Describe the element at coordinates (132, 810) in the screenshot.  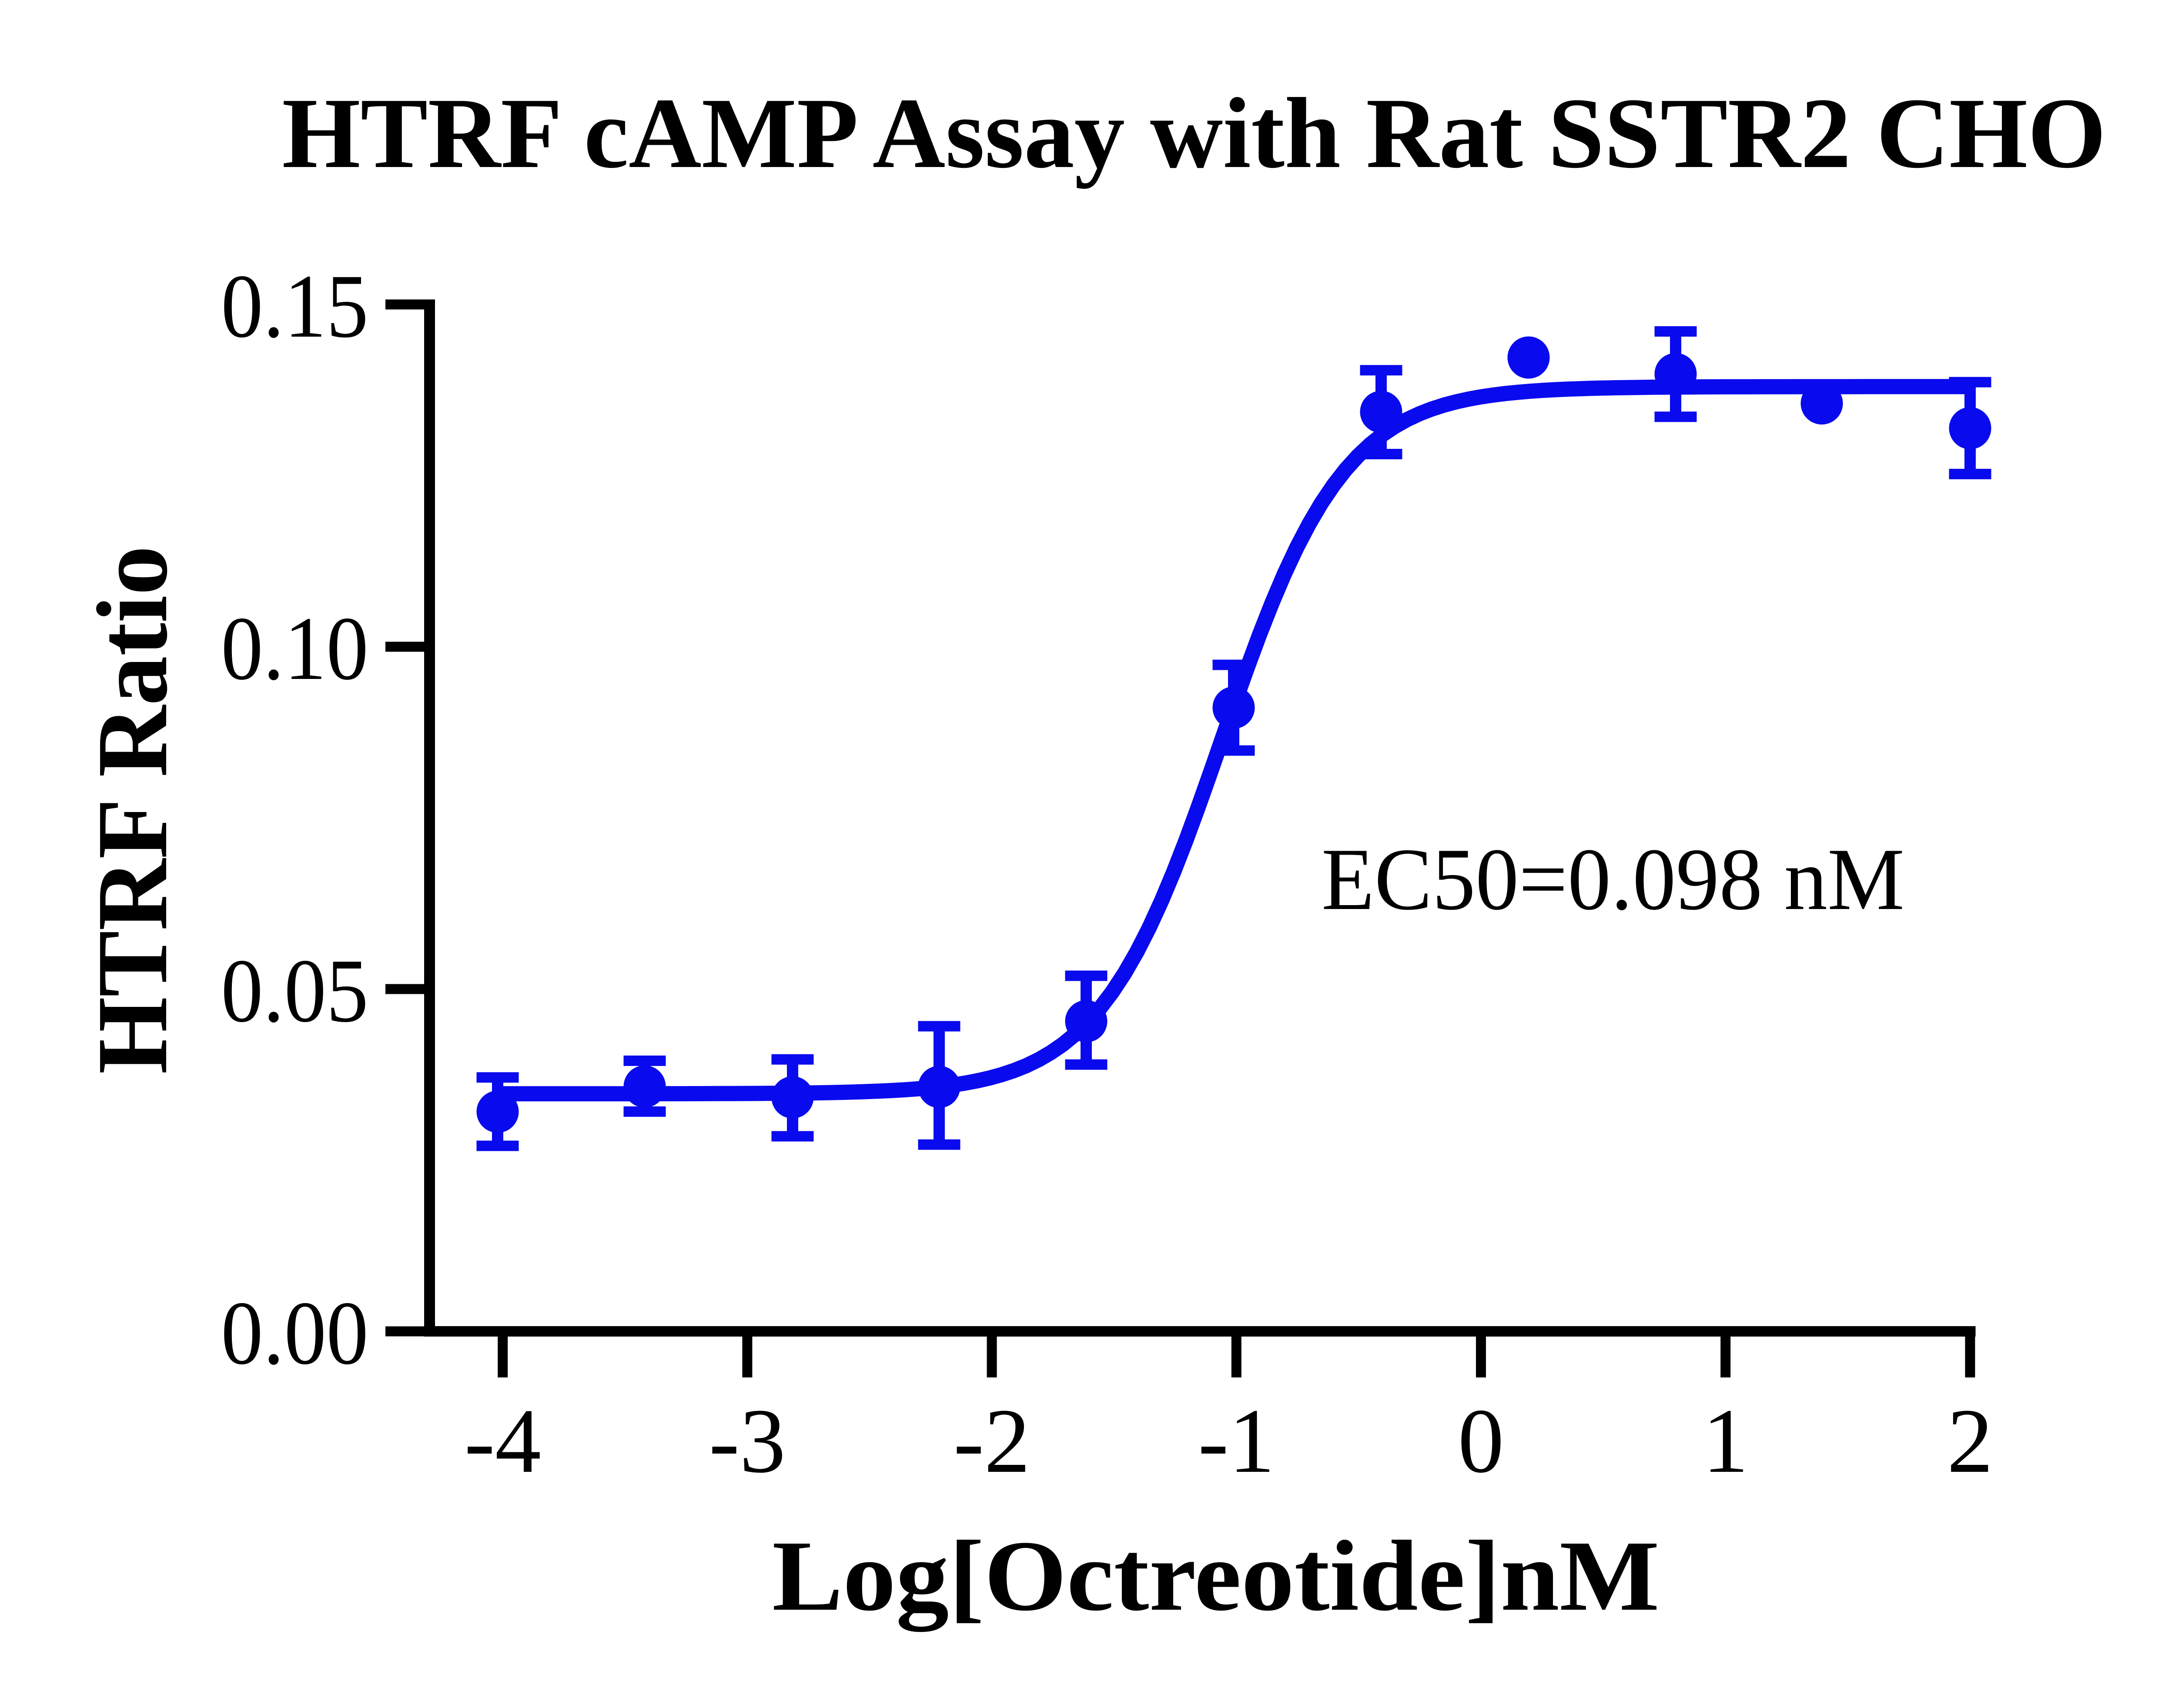
I see `svg-text: HTRF Ratio` at that location.